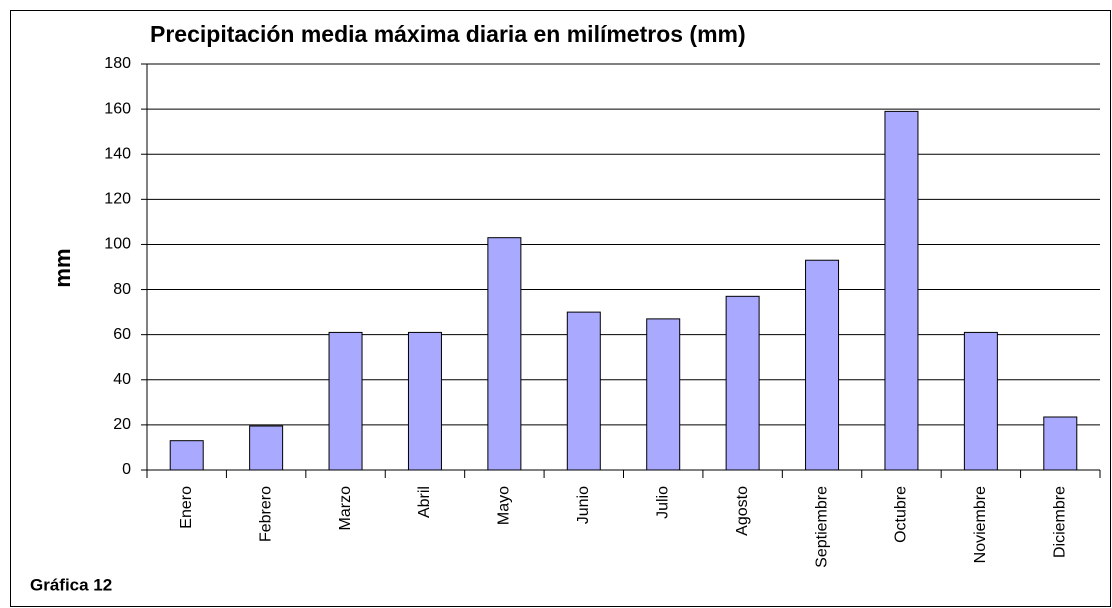 The image size is (1112, 608). Describe the element at coordinates (117, 244) in the screenshot. I see `y-tick-label: 100` at that location.